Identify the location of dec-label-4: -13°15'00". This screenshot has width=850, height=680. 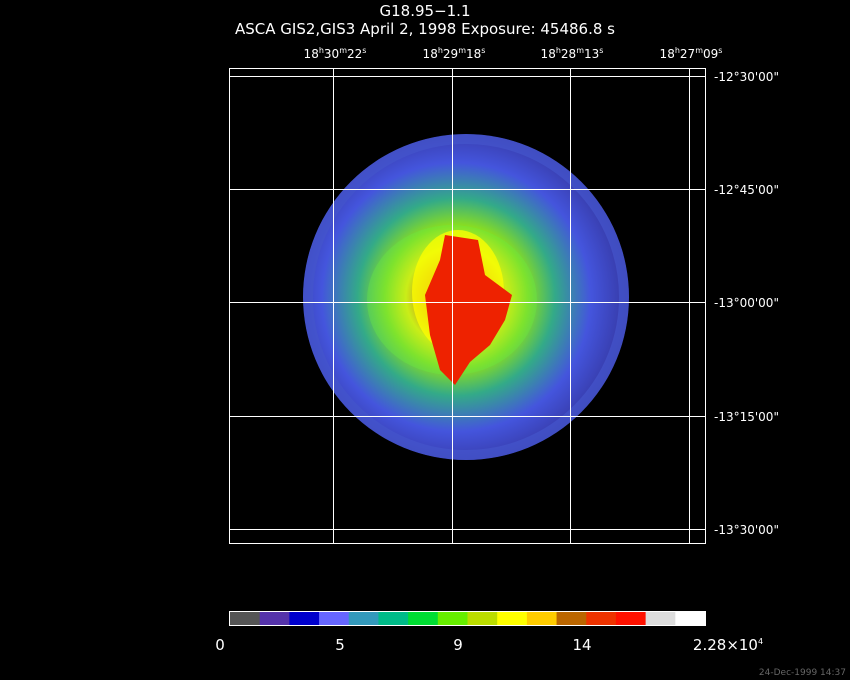
(746, 417).